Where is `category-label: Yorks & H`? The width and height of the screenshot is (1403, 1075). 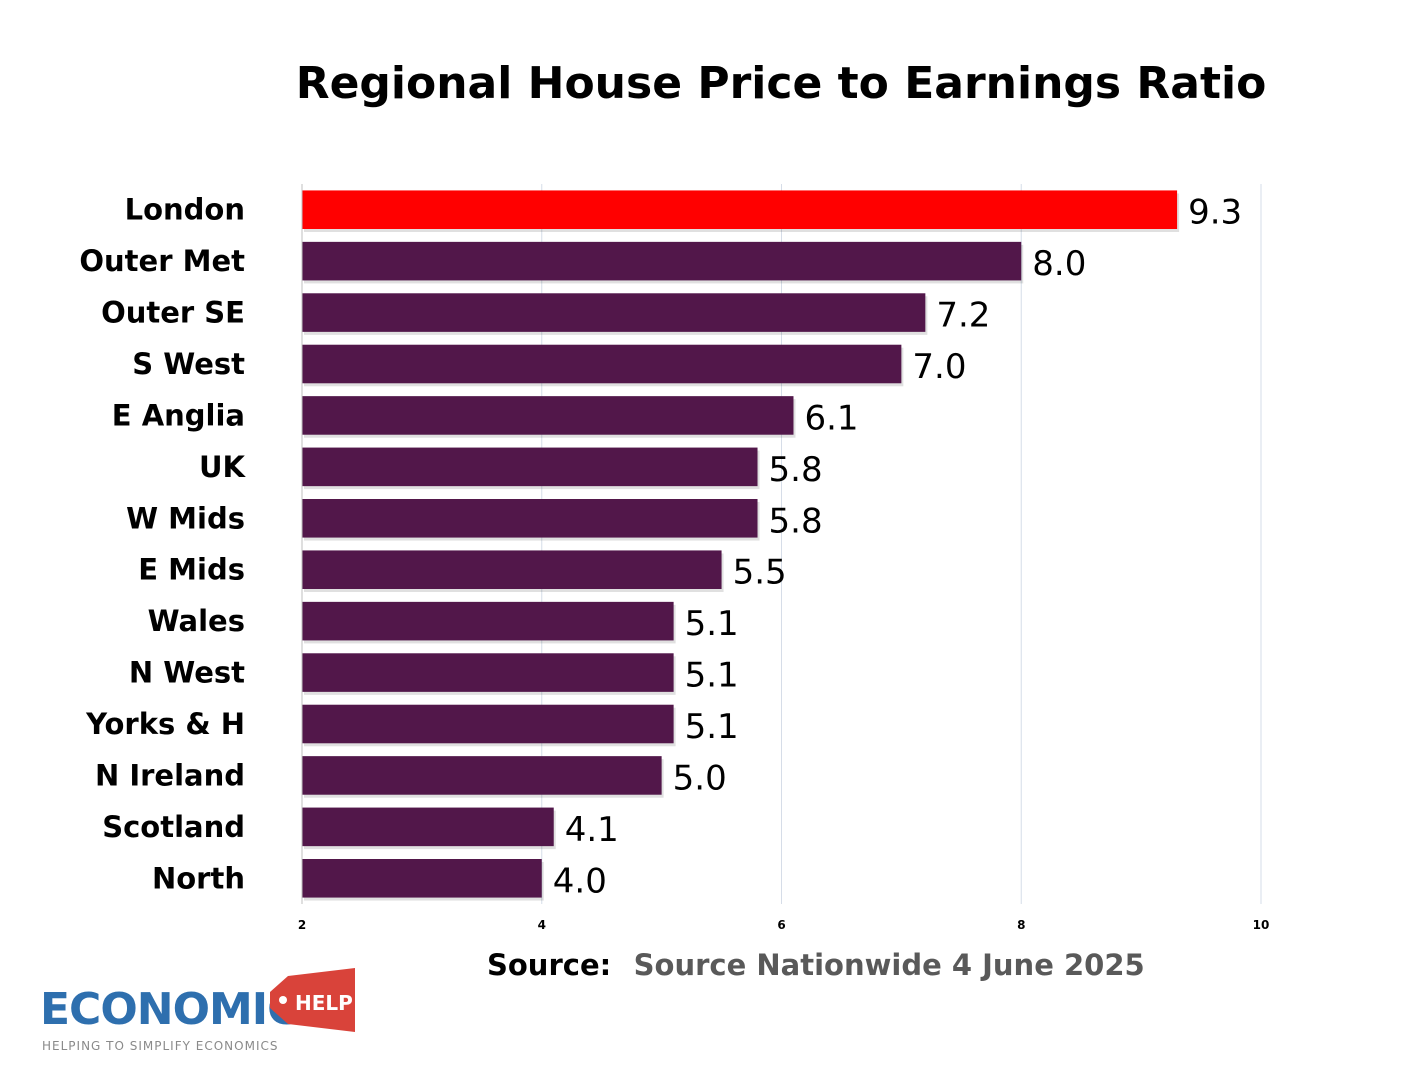
category-label: Yorks & H is located at coordinates (165, 724).